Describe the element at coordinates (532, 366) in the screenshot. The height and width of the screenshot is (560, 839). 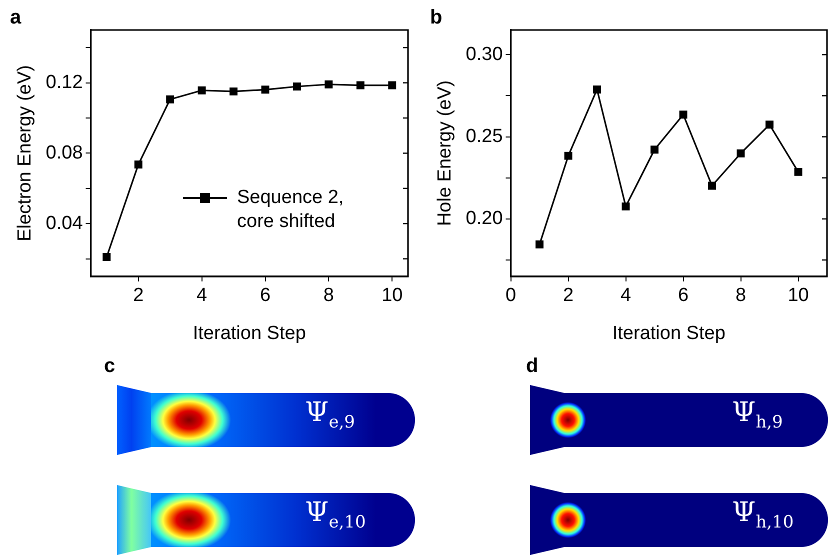
I see `text: d` at that location.